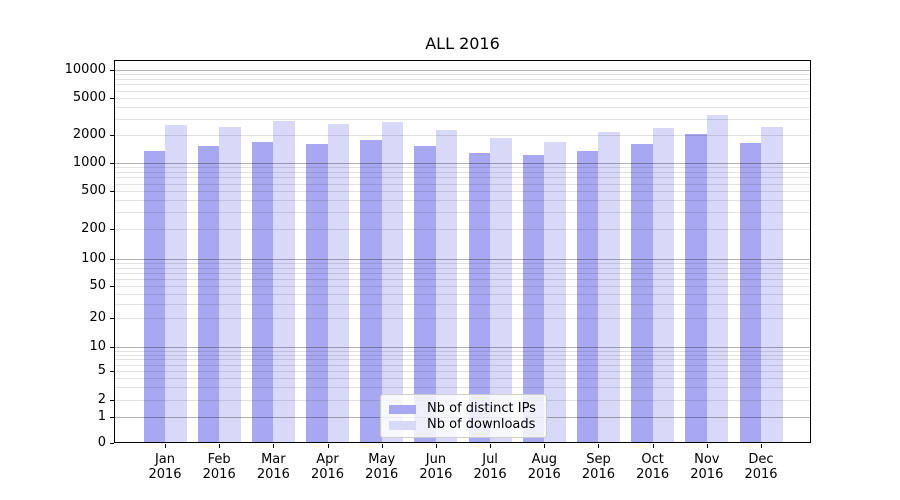 The height and width of the screenshot is (500, 900). Describe the element at coordinates (587, 296) in the screenshot. I see `bar-sep-distinct-ips` at that location.